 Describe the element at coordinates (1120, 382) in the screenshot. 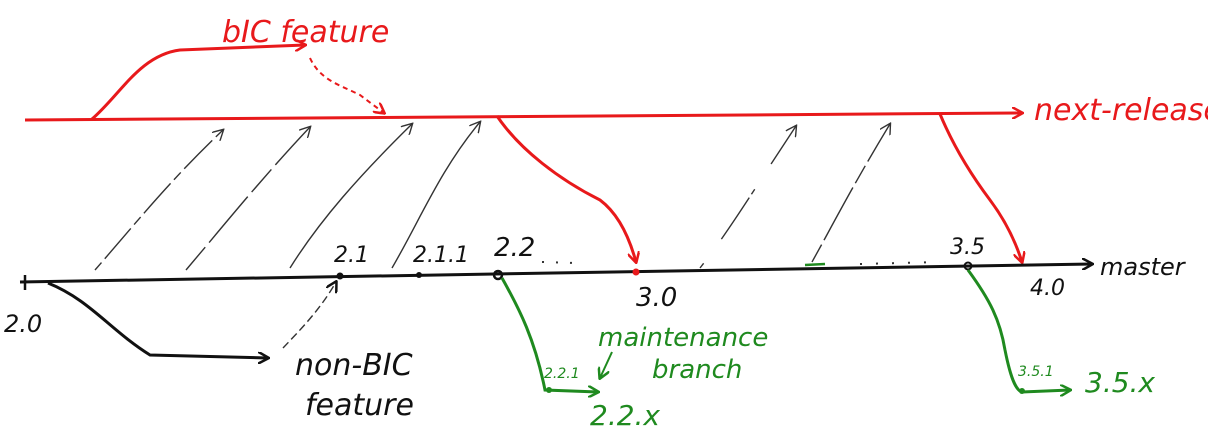

I see `version-3-5-x: 3.5.x` at that location.